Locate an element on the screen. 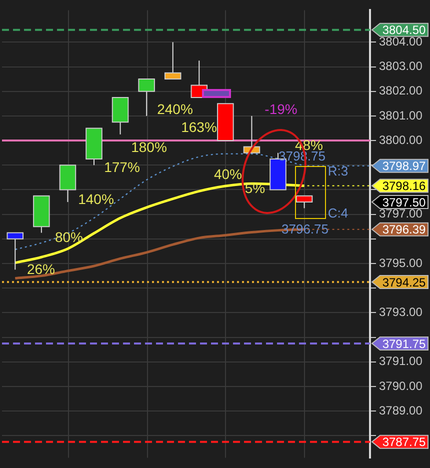 The image size is (430, 468). annotation: 177% is located at coordinates (122, 166).